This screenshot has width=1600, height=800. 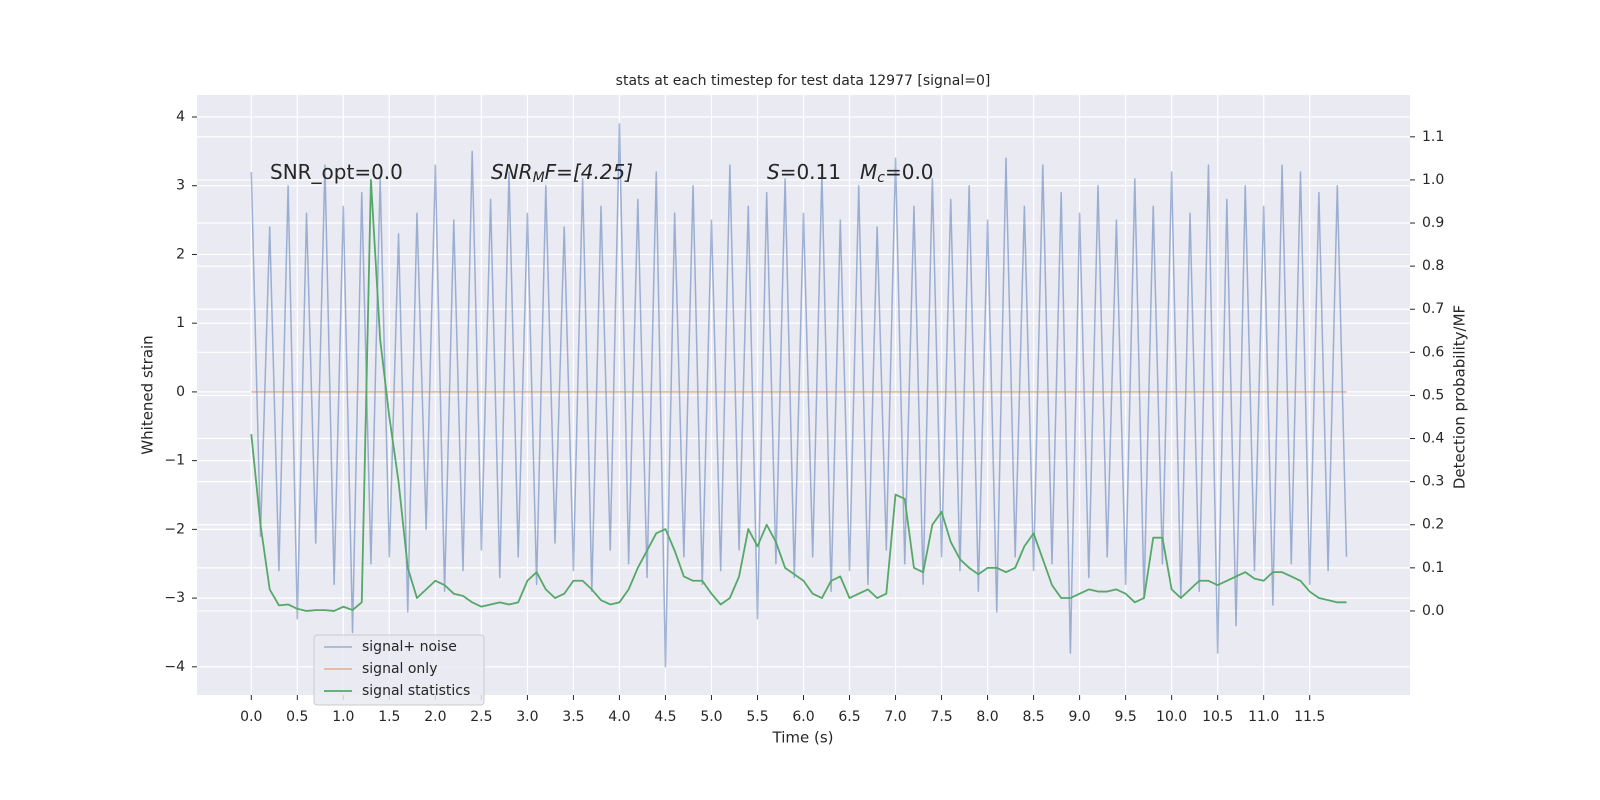 I want to click on y-tick-label: −2, so click(x=174, y=529).